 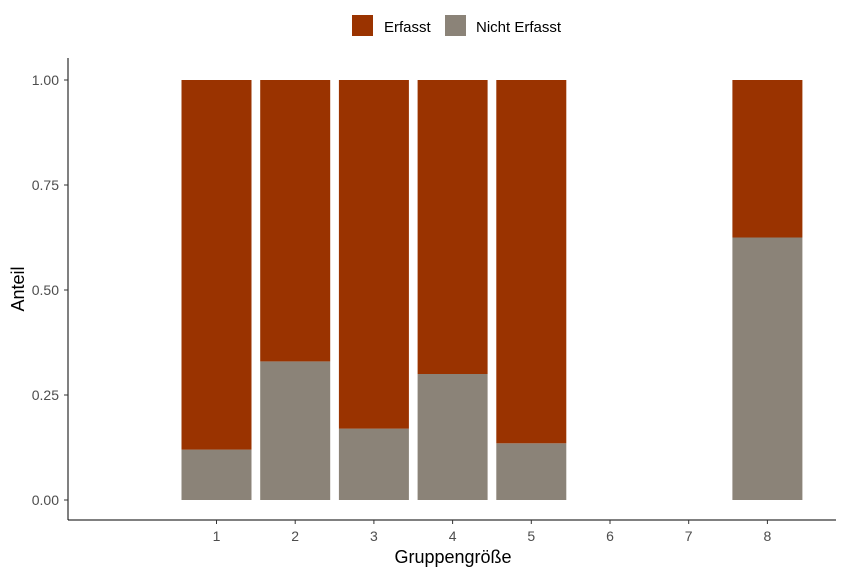 I want to click on legend: Erfasst Nicht Erfasst, so click(x=457, y=25).